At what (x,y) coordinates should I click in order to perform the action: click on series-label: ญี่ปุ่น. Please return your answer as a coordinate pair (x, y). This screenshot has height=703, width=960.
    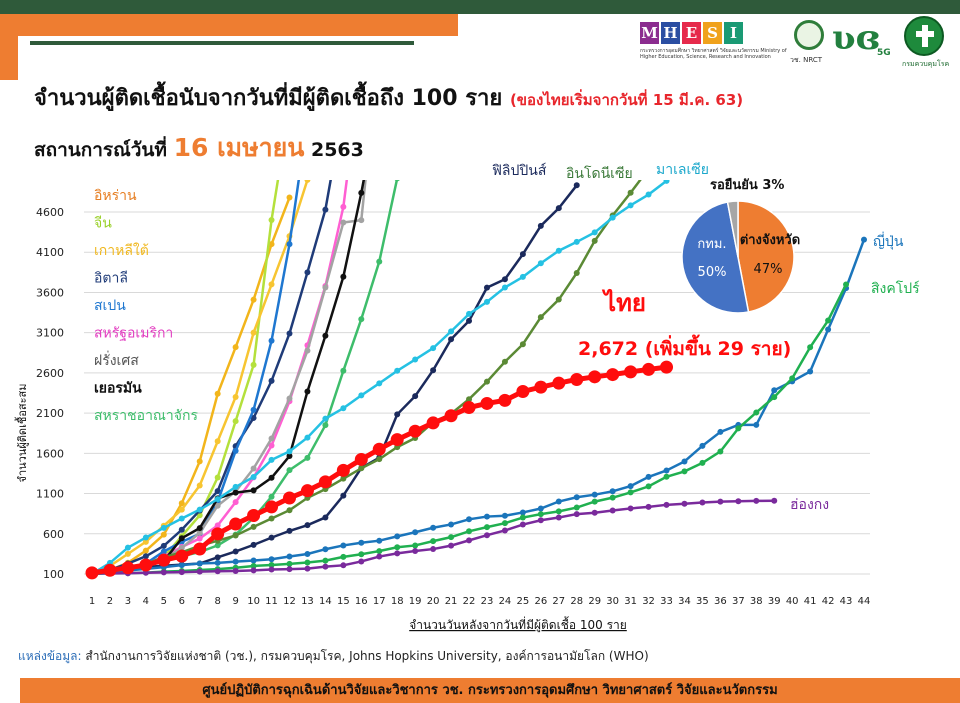
    Looking at the image, I should click on (888, 241).